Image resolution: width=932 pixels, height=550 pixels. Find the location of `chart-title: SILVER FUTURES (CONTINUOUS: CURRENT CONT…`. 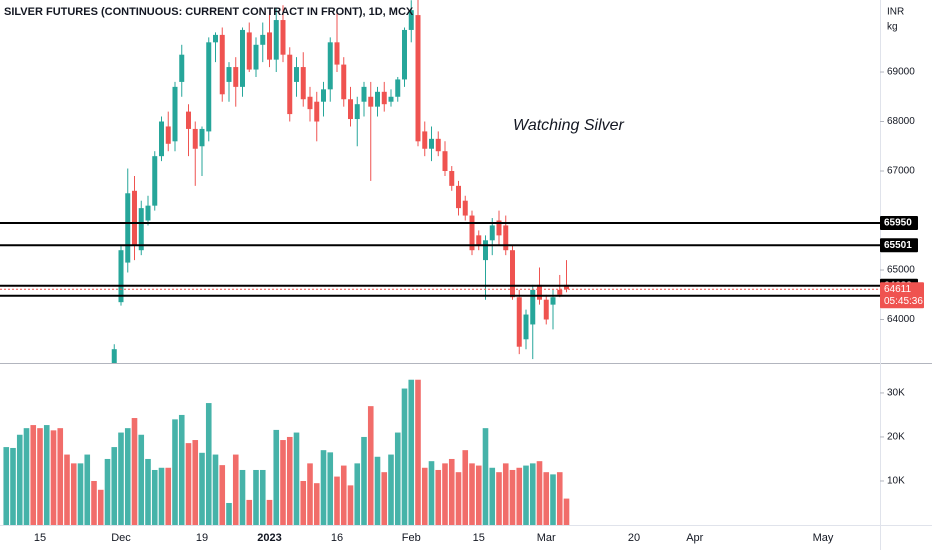

chart-title: SILVER FUTURES (CONTINUOUS: CURRENT CONT… is located at coordinates (209, 12).